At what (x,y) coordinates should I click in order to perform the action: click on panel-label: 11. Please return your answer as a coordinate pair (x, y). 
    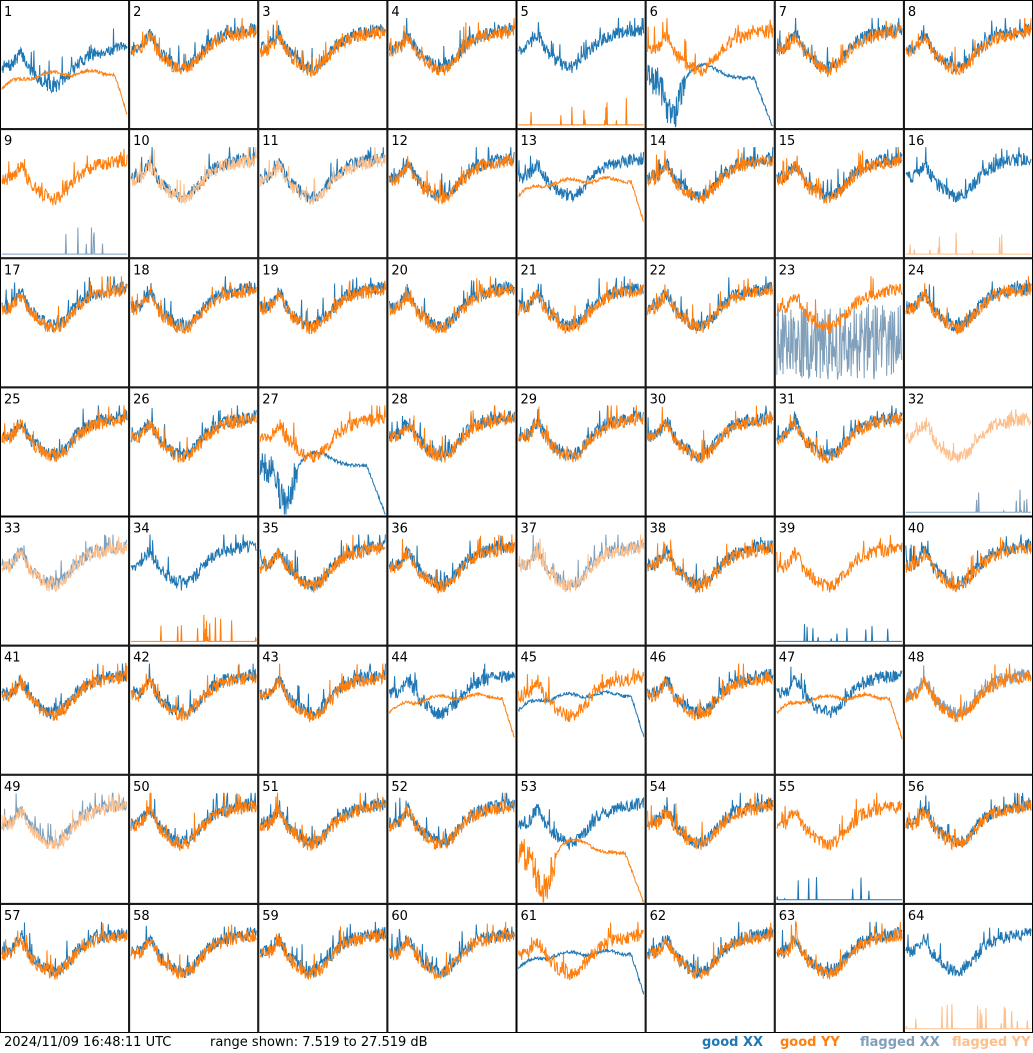
    Looking at the image, I should click on (270, 141).